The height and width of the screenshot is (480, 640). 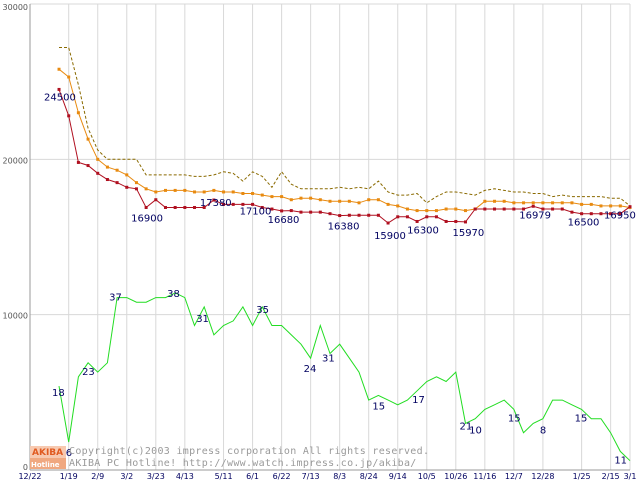 What do you see at coordinates (185, 476) in the screenshot?
I see `x-tick-label-5: 4/13` at bounding box center [185, 476].